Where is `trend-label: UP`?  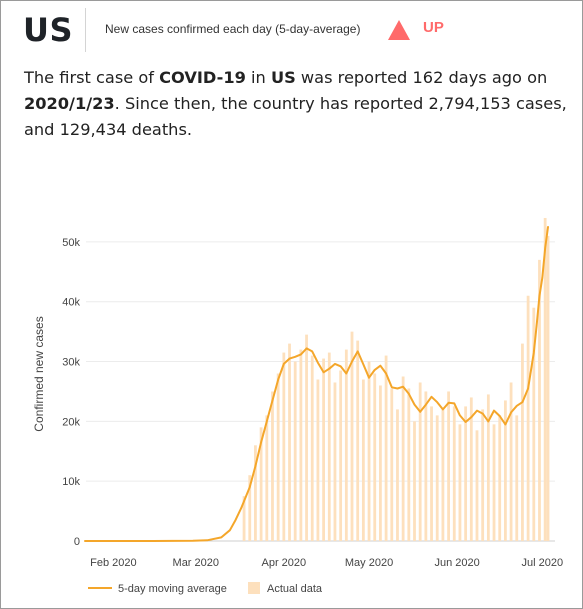
trend-label: UP is located at coordinates (433, 27).